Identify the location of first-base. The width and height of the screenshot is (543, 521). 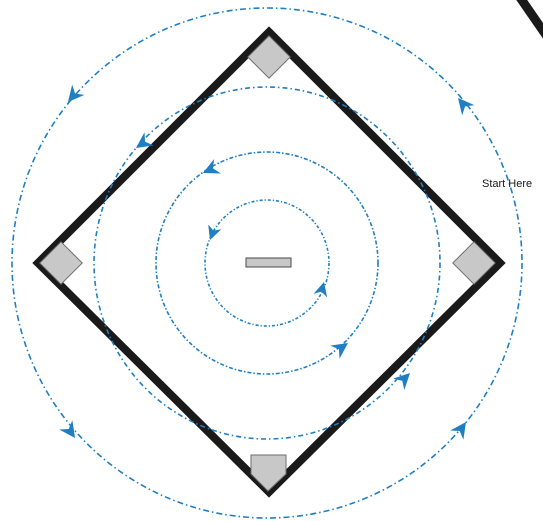
(474, 263).